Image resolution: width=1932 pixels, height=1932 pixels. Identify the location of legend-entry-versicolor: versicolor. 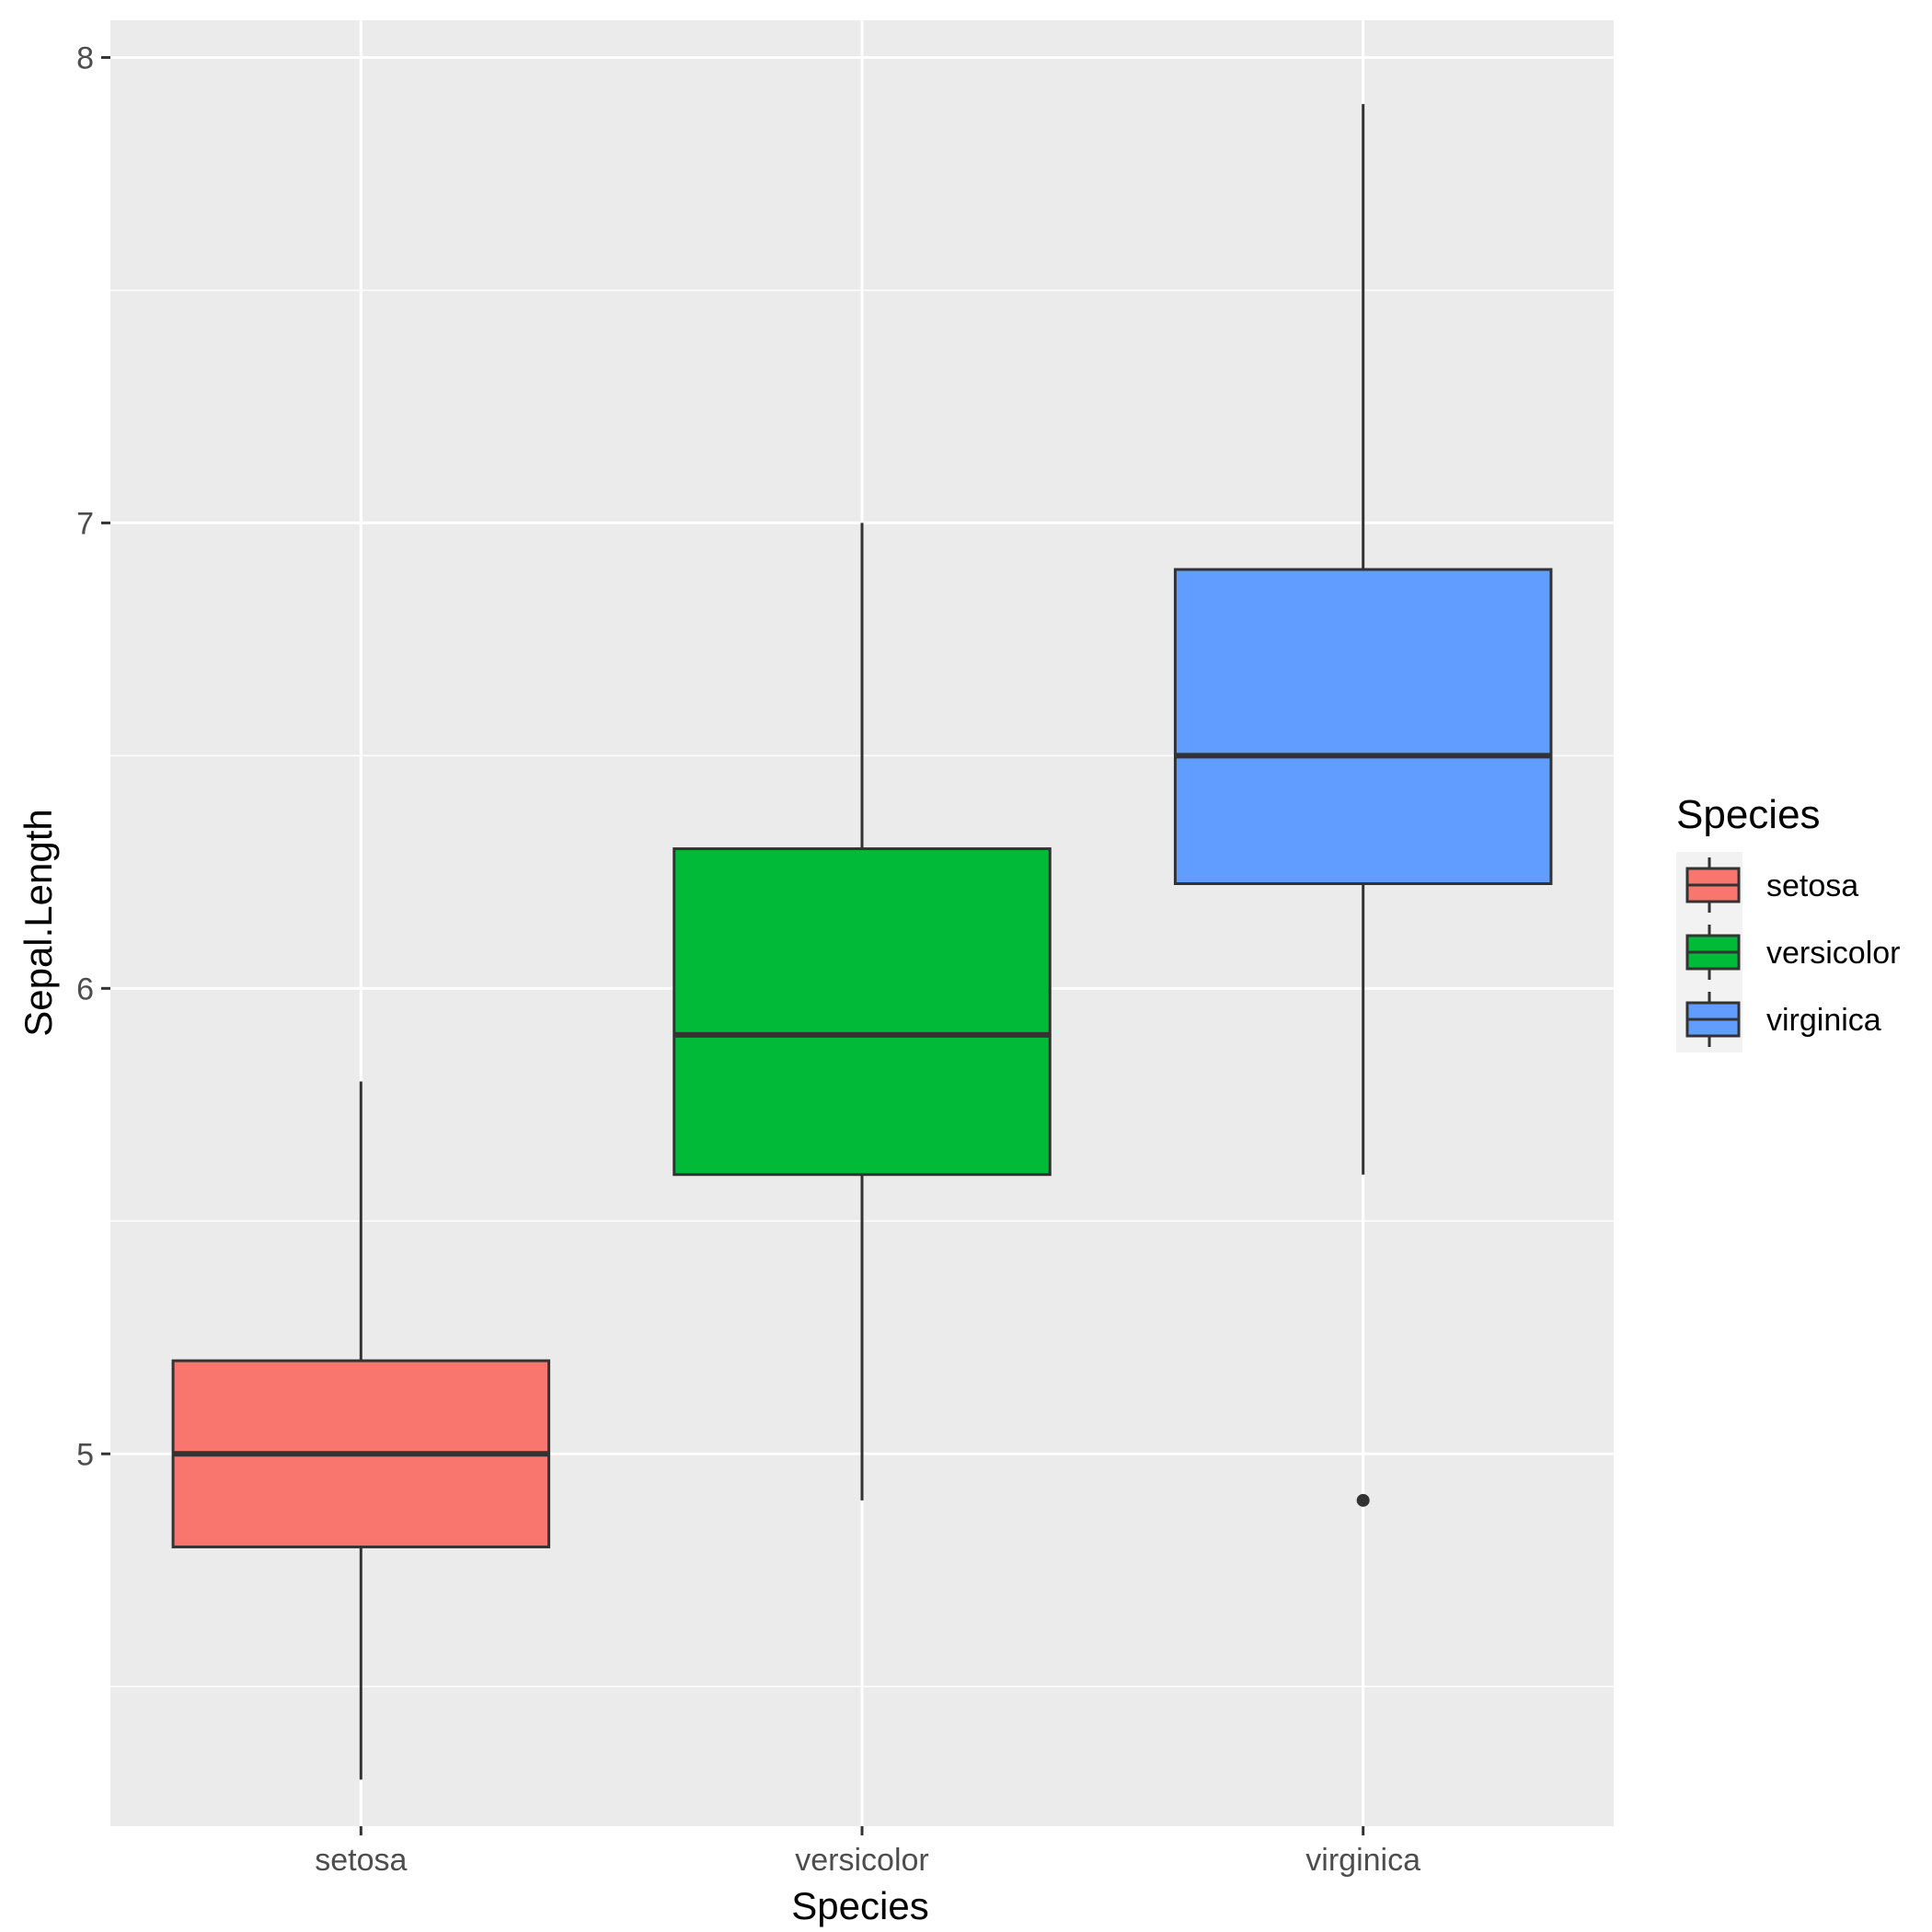
(1792, 952).